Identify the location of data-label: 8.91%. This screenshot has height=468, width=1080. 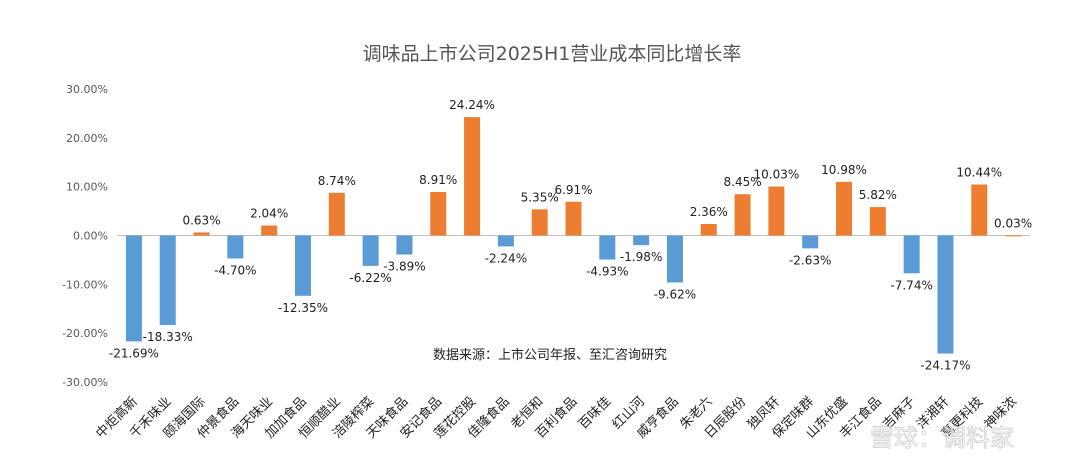
(438, 180).